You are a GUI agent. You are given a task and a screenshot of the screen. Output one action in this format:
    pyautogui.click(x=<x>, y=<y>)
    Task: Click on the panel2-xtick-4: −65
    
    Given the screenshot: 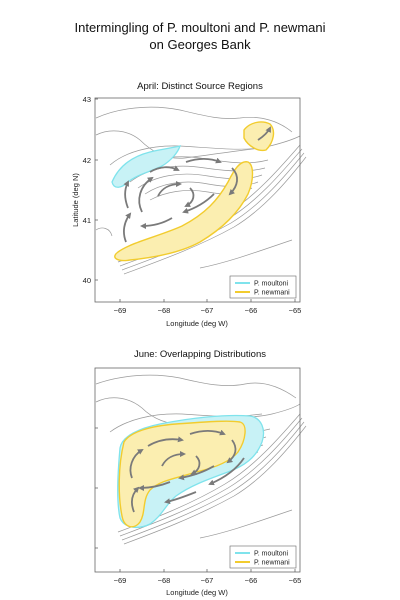 What is the action you would take?
    pyautogui.click(x=295, y=580)
    